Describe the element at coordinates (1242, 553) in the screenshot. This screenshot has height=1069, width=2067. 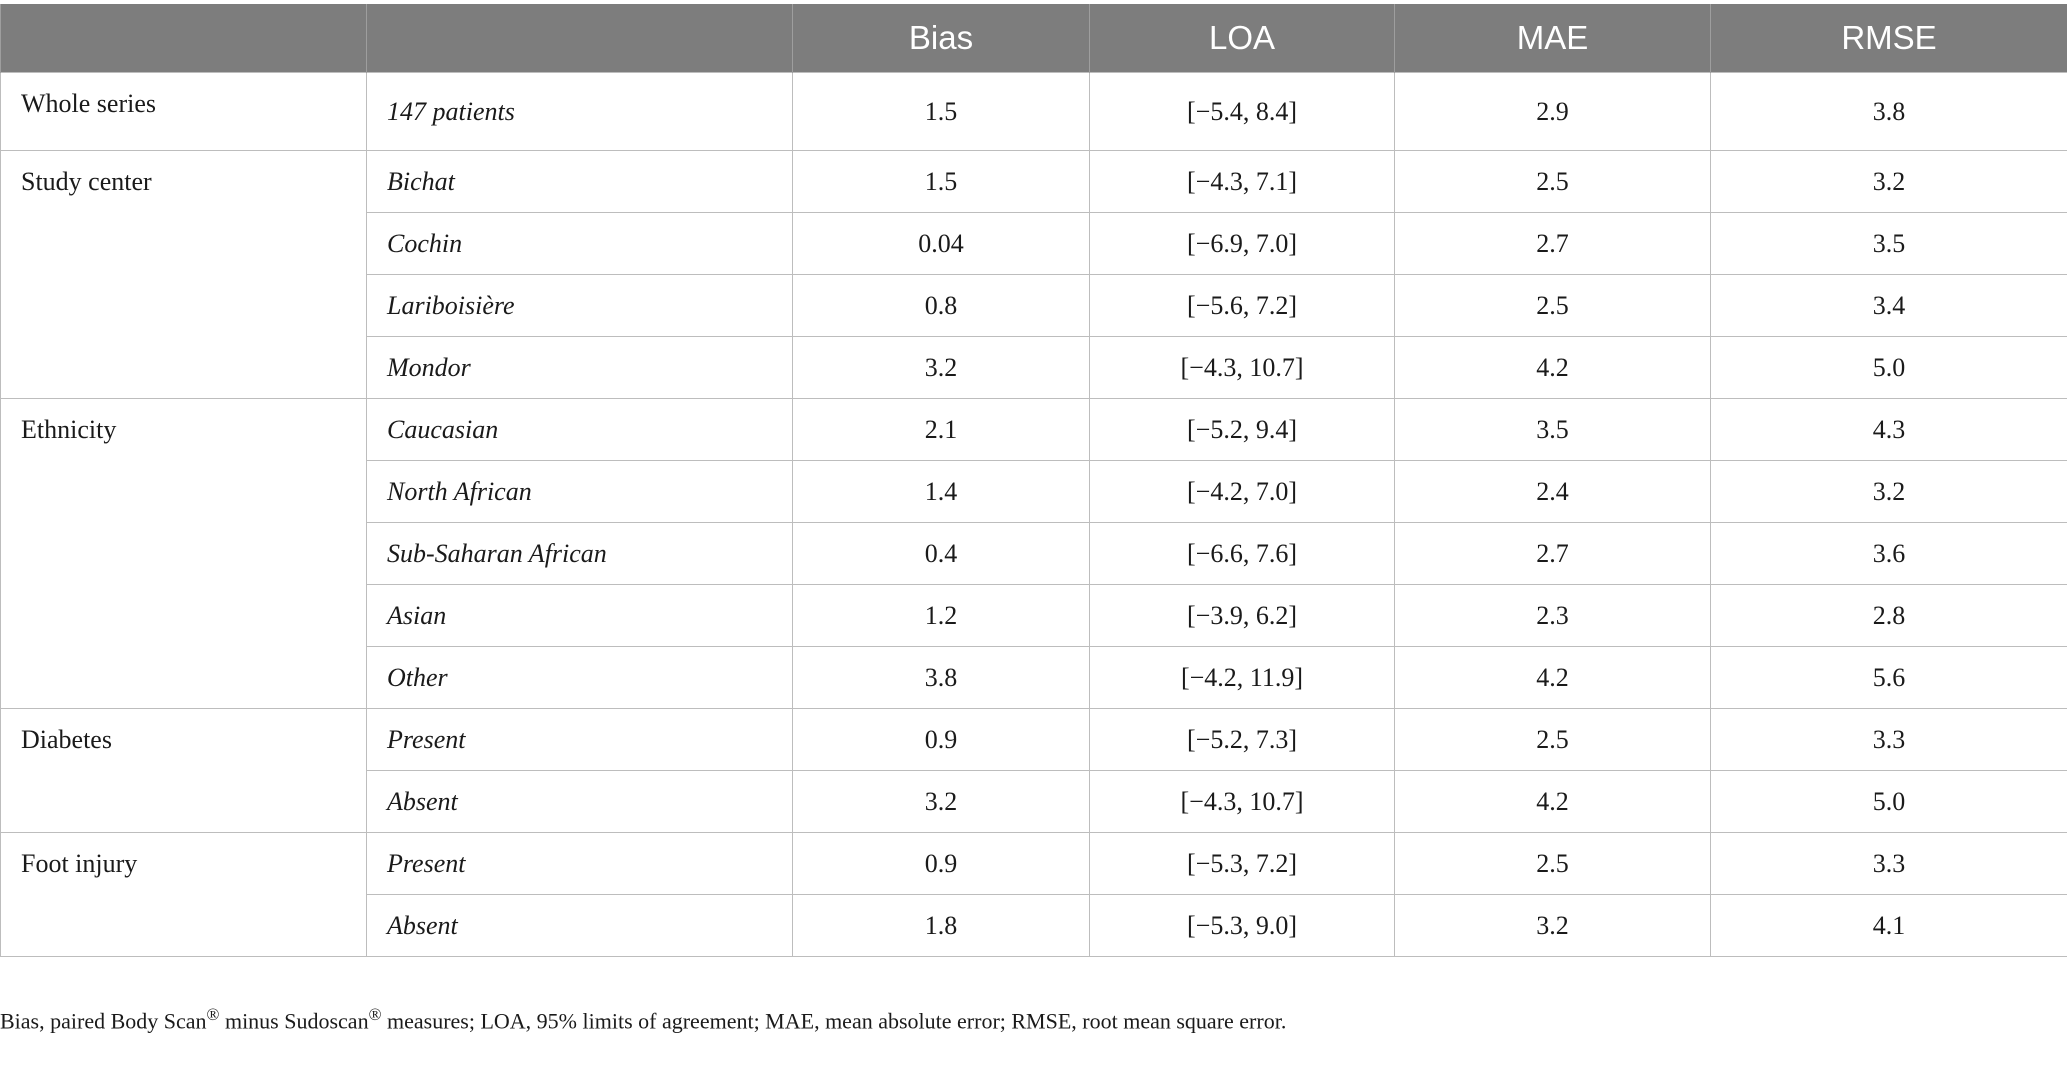
I see `loa-cell: [−6.6, 7.6]` at that location.